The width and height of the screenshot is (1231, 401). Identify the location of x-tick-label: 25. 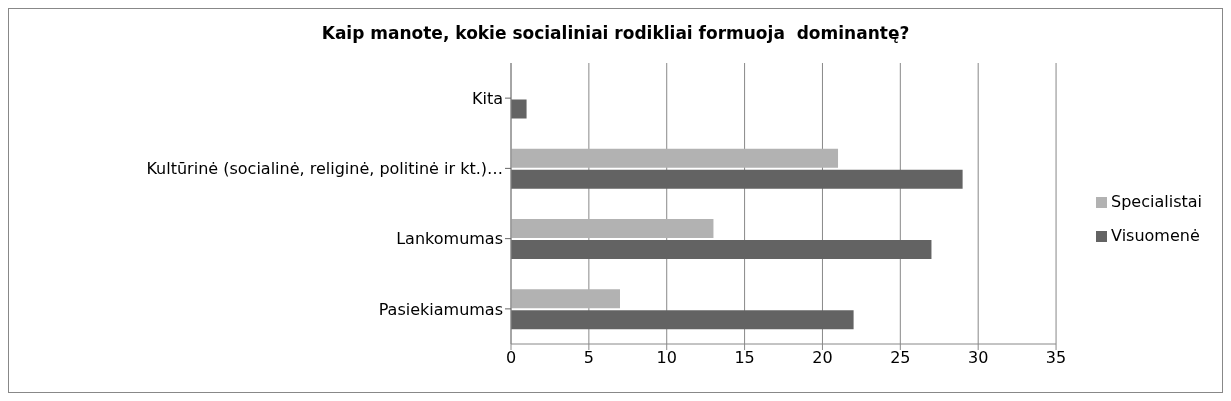
(900, 358).